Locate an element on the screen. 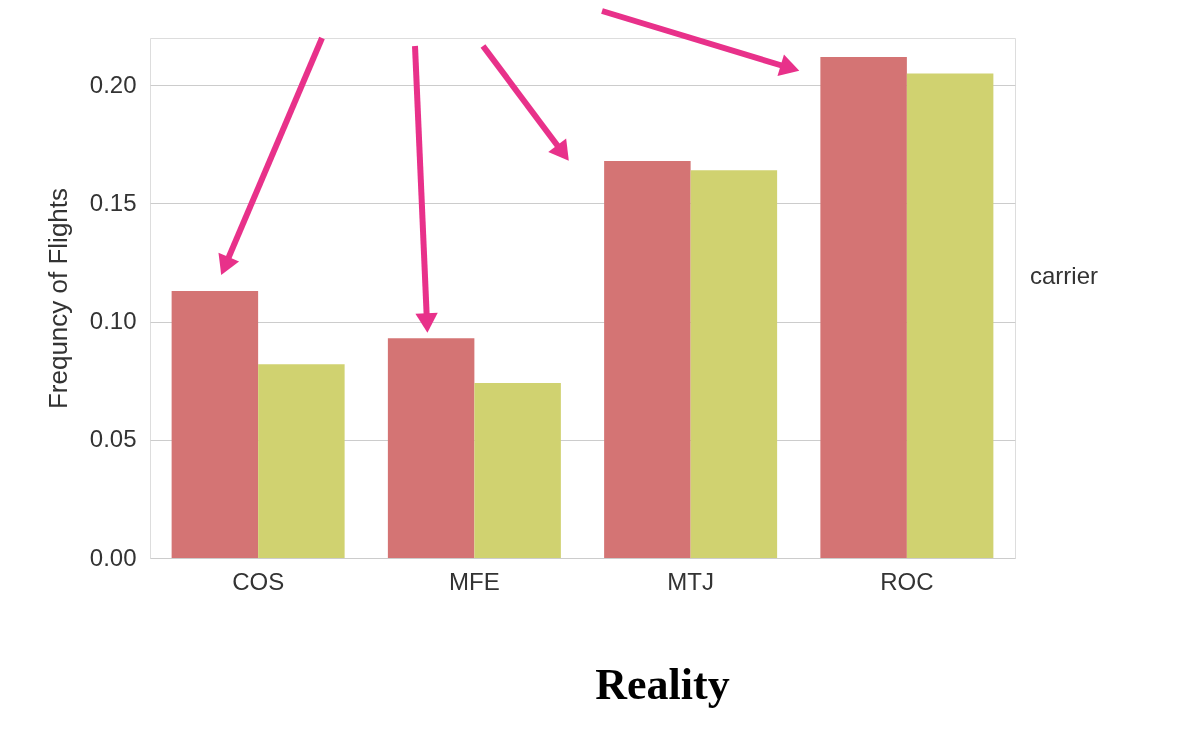  y-axis-title: Frequncy of Flights is located at coordinates (57, 298).